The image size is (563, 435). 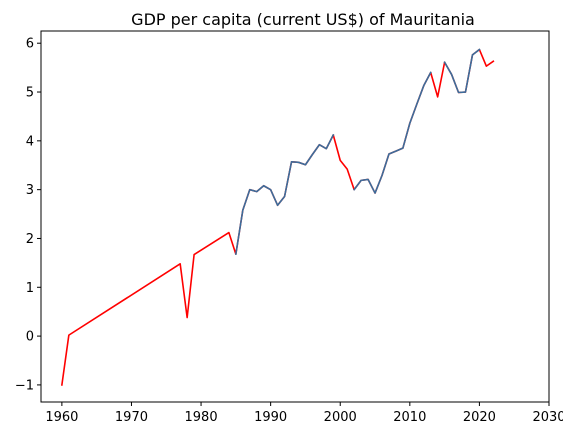 What do you see at coordinates (30, 44) in the screenshot?
I see `y-tick-label: 6` at bounding box center [30, 44].